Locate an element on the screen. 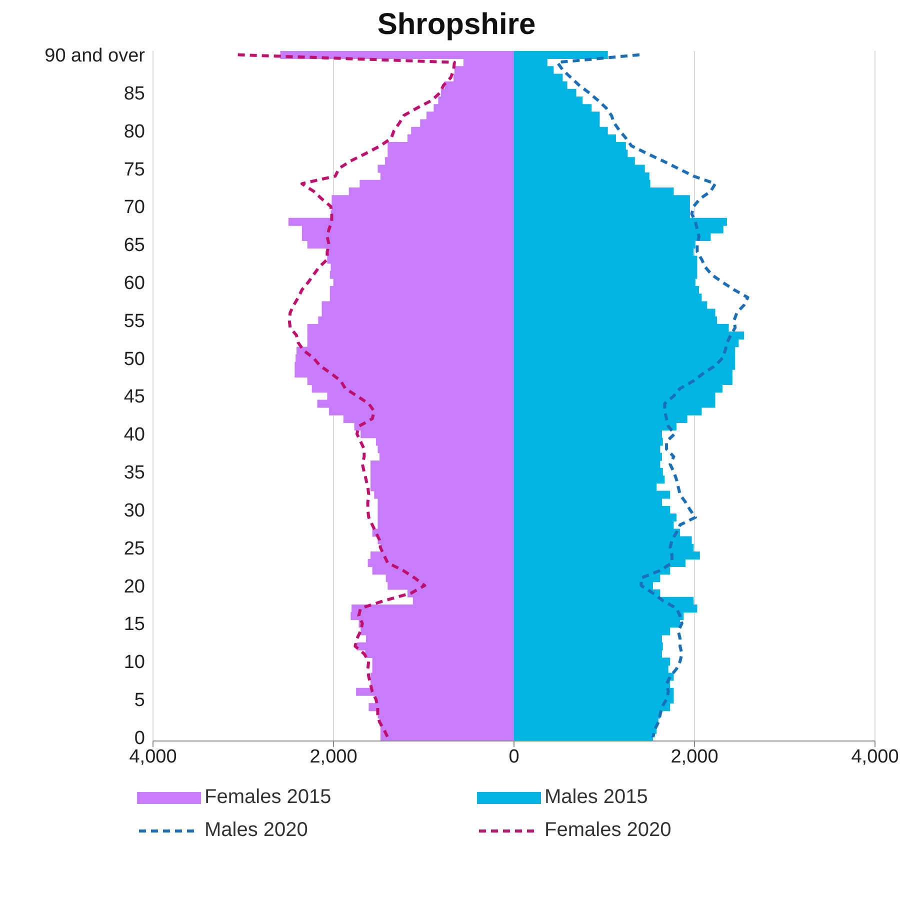  y-tick-label: 20 is located at coordinates (134, 587).